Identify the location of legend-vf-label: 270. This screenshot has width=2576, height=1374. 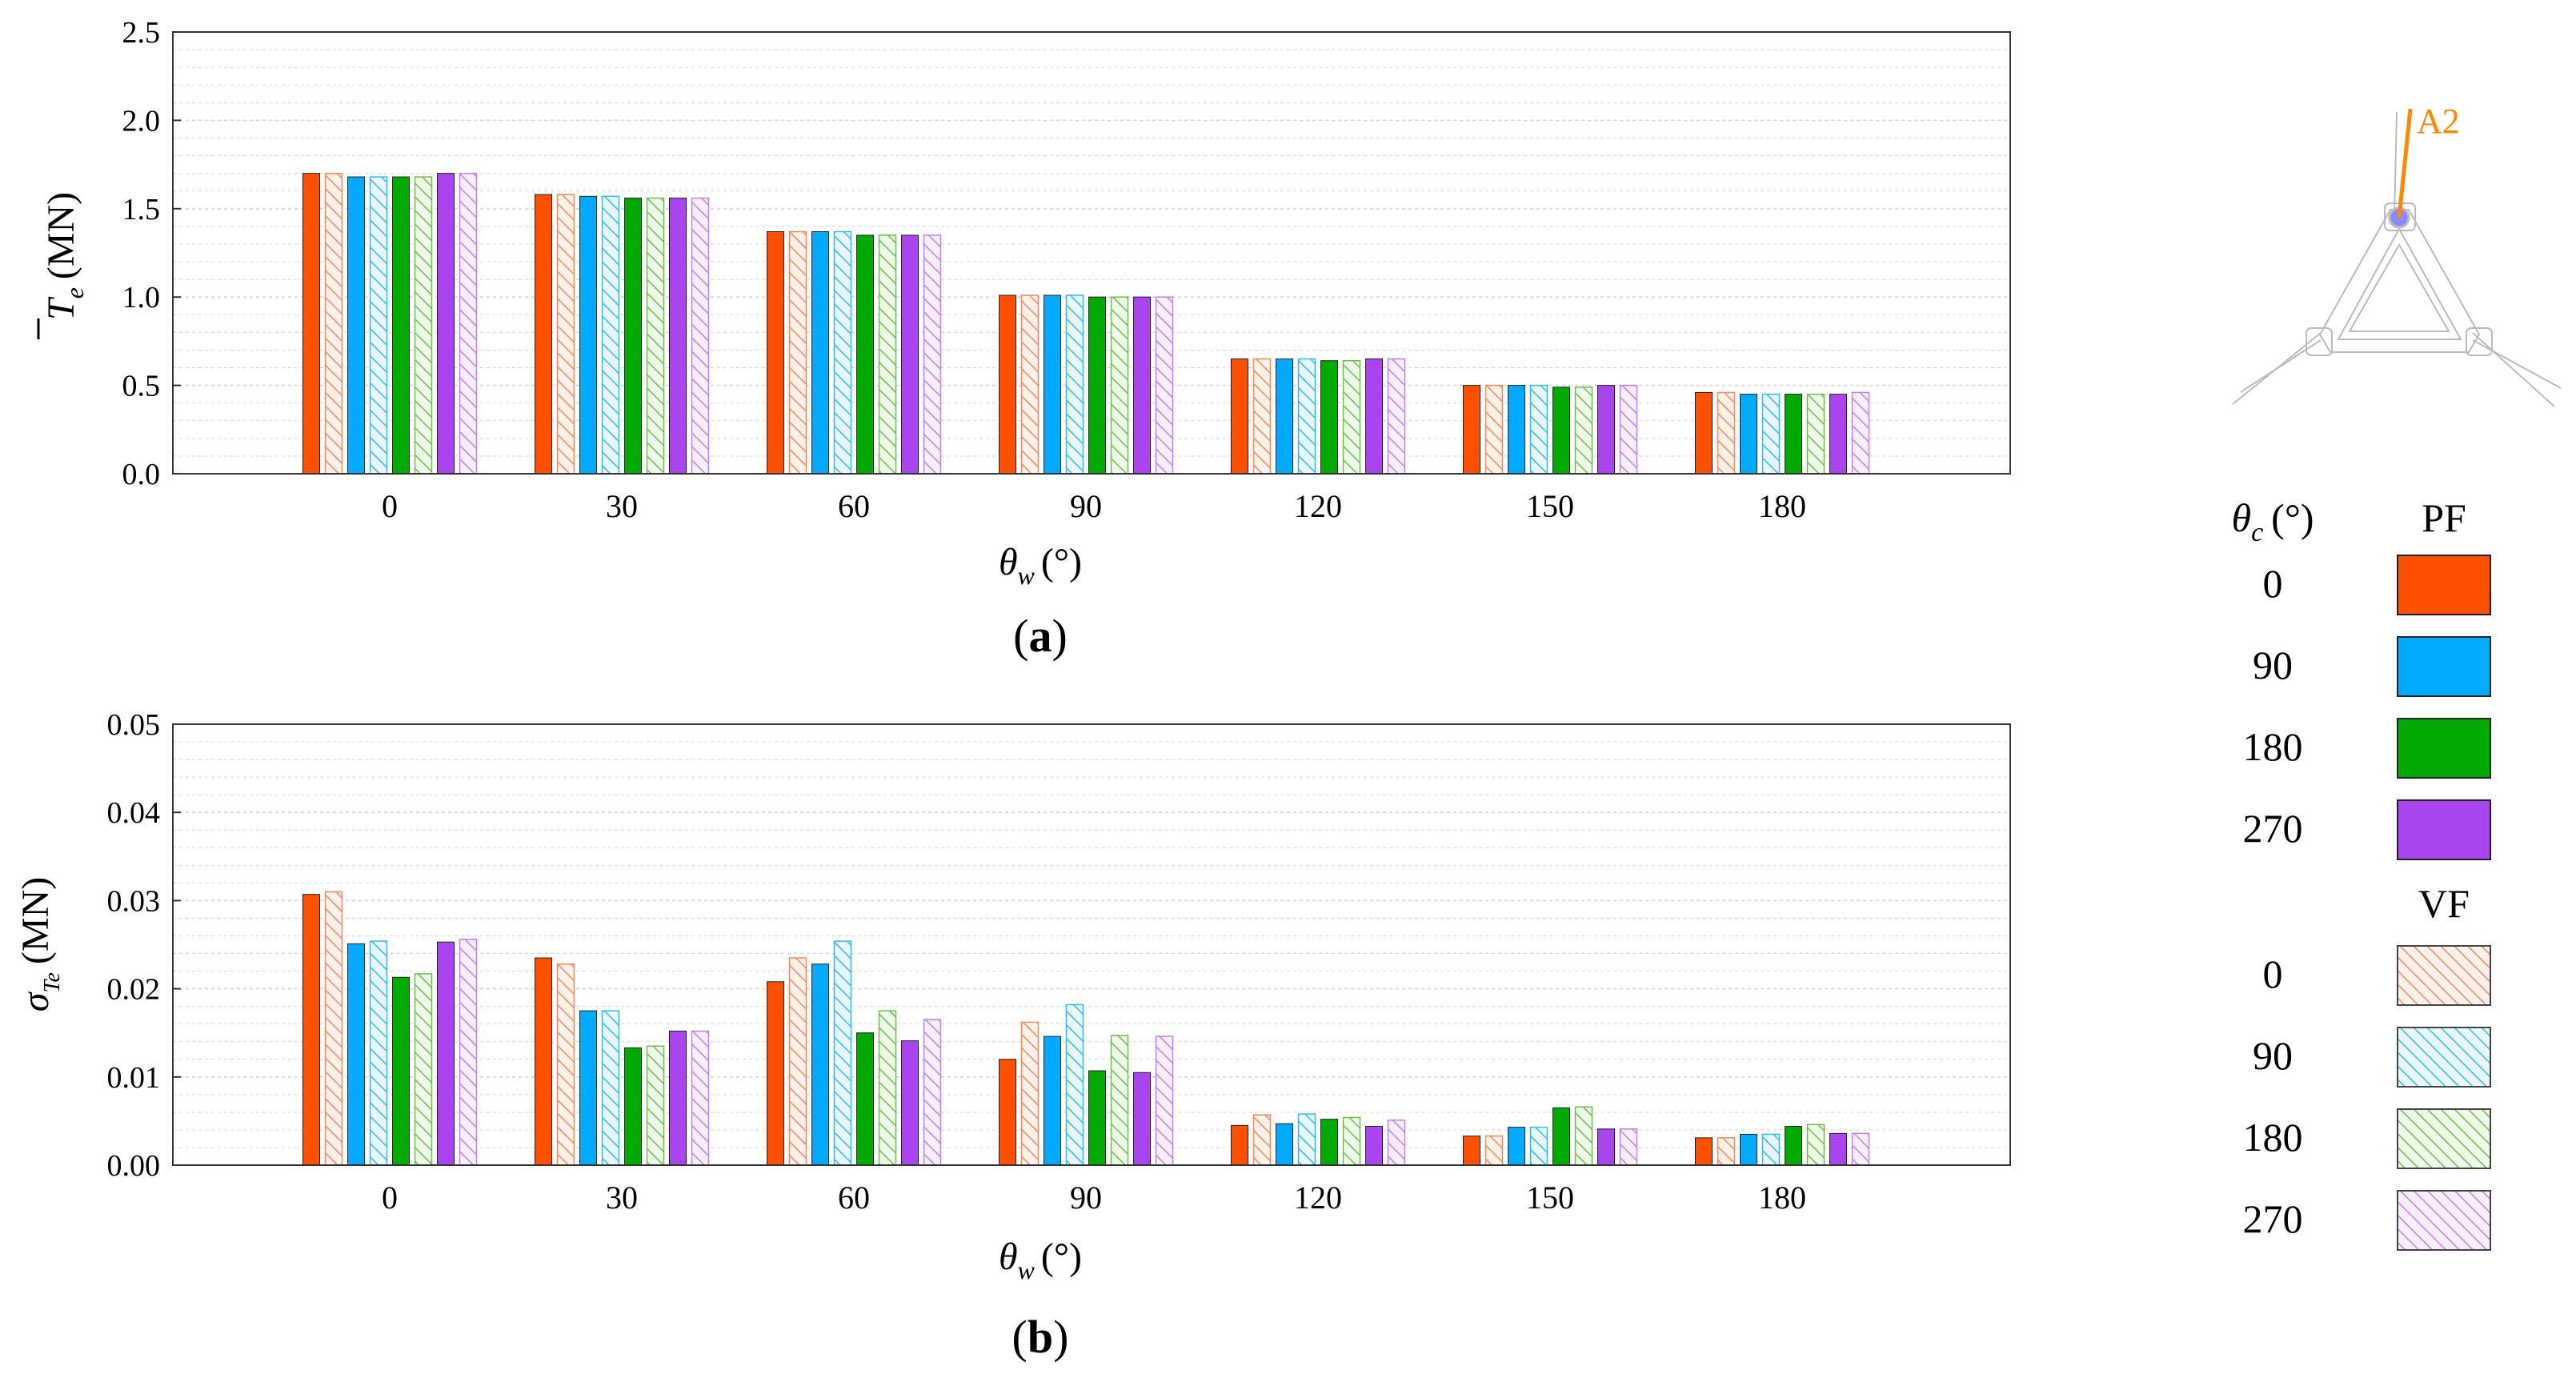
(2273, 1218).